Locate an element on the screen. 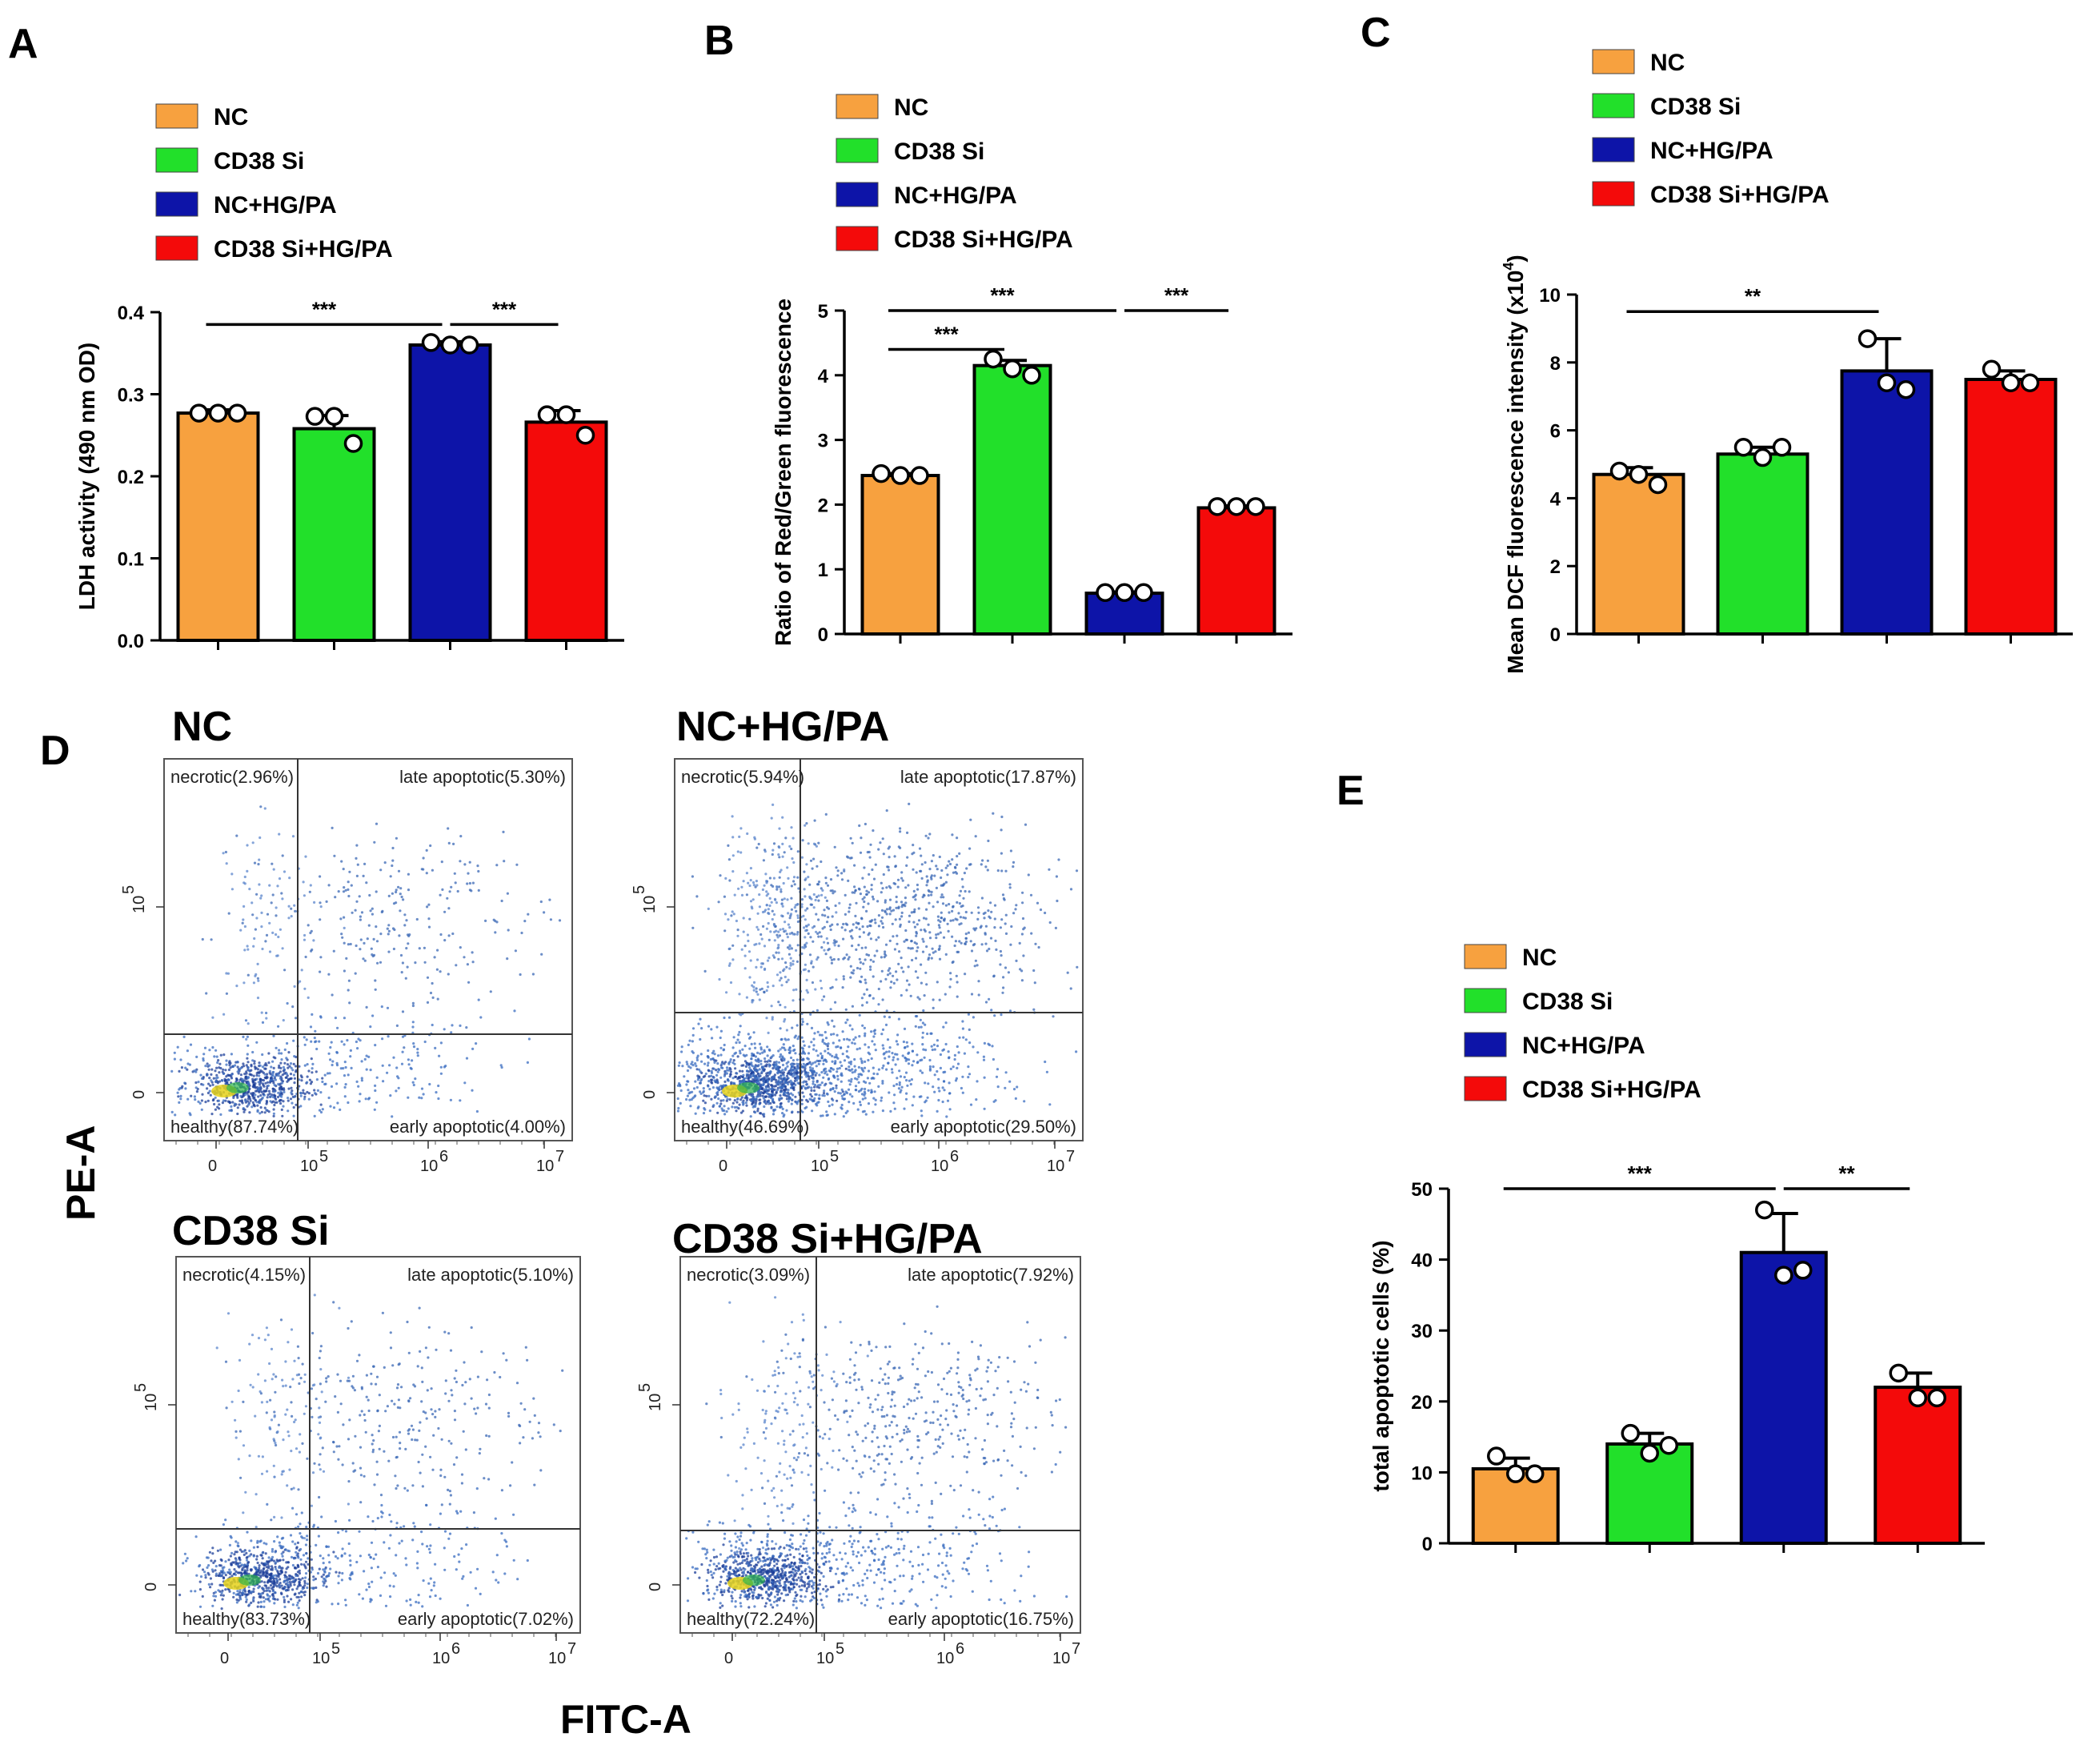  y-tick-label-3: 30 is located at coordinates (1422, 1331).